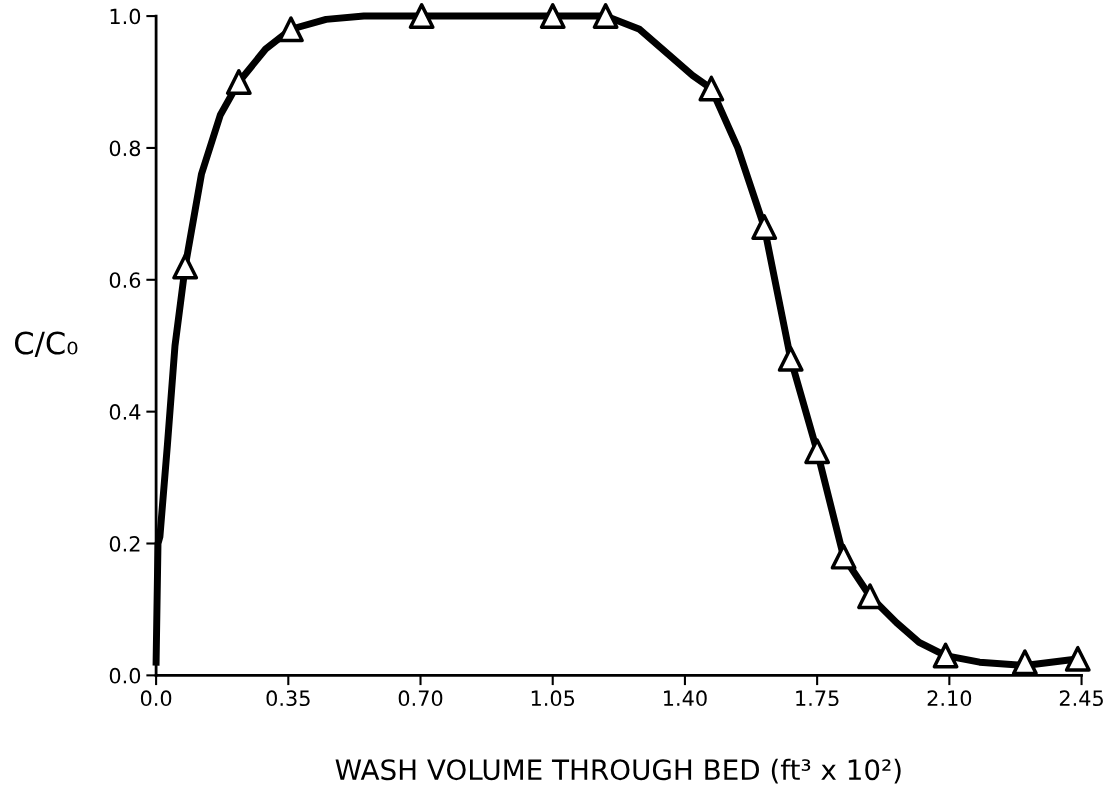 This screenshot has height=804, width=1115. Describe the element at coordinates (124, 543) in the screenshot. I see `y-tick-label: 0.2` at that location.